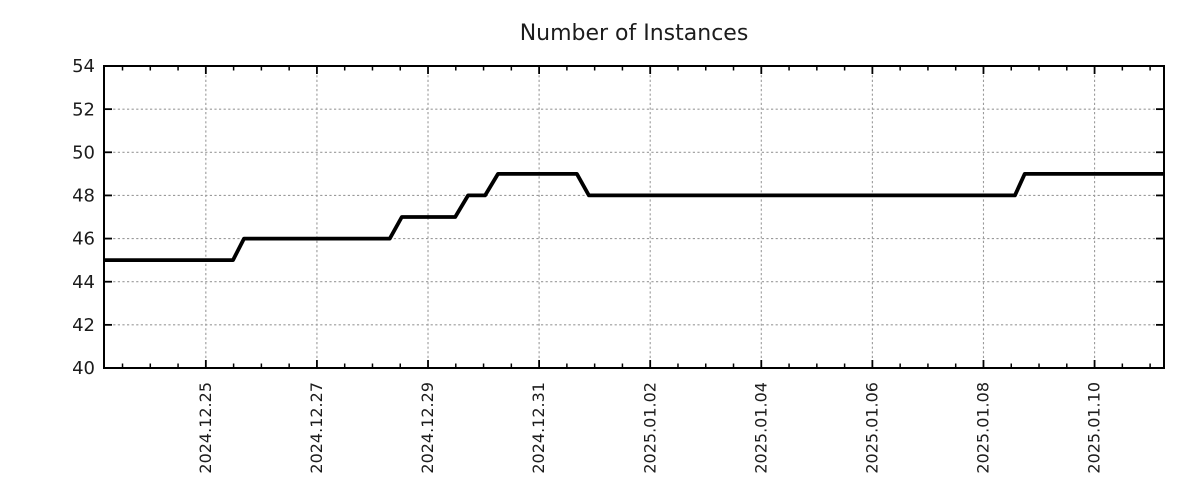  I want to click on x-tick-label: 2025.01.06, so click(872, 428).